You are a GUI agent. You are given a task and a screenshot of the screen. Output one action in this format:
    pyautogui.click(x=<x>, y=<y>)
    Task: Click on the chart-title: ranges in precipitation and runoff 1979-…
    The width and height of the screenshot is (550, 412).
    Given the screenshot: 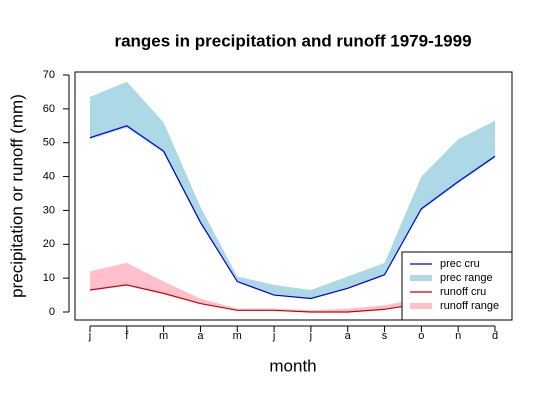 What is the action you would take?
    pyautogui.click(x=292, y=40)
    